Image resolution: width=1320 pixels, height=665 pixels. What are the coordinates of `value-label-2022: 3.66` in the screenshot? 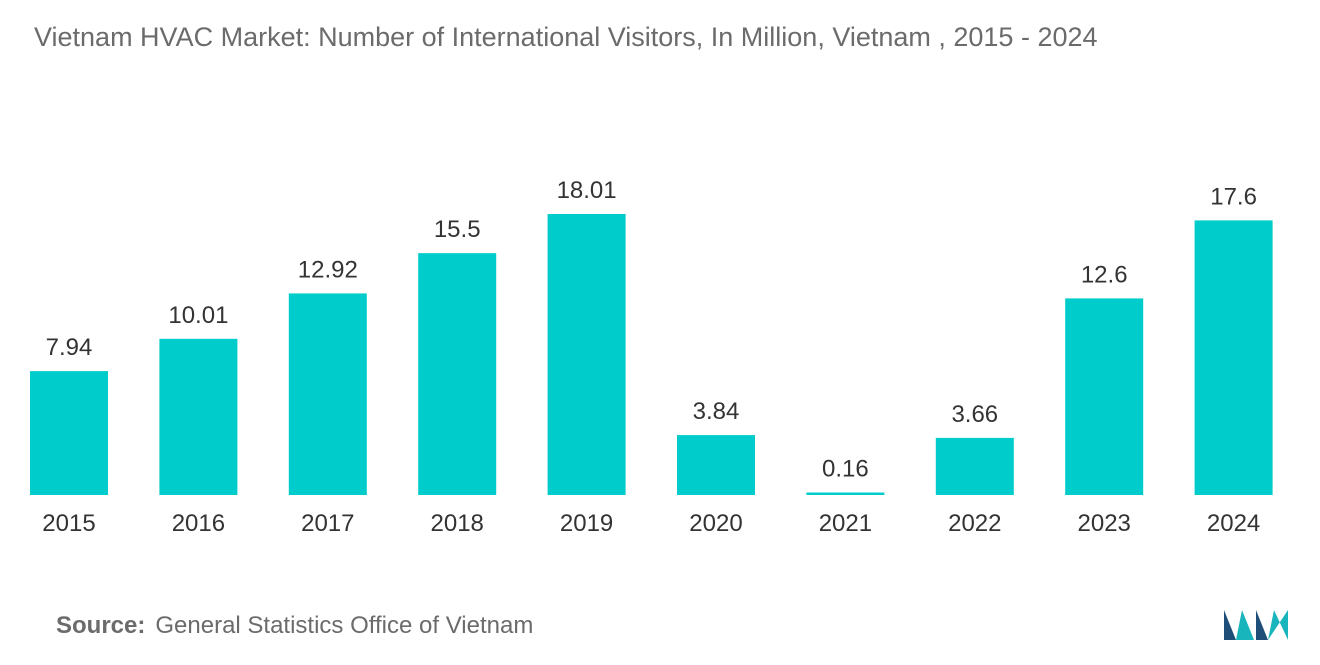 It's located at (974, 414).